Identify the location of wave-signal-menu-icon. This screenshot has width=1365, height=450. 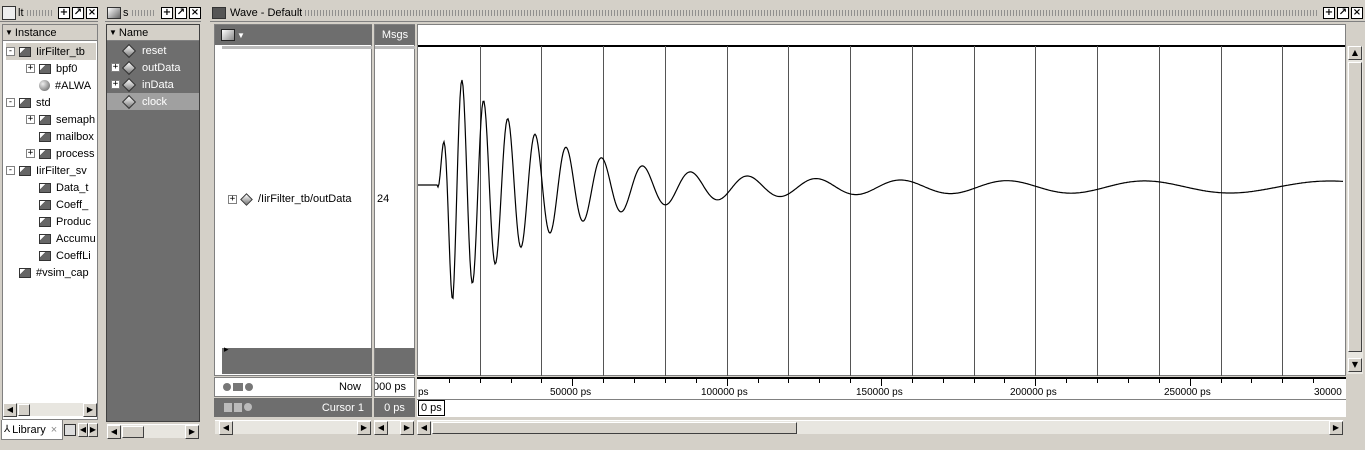
(228, 35).